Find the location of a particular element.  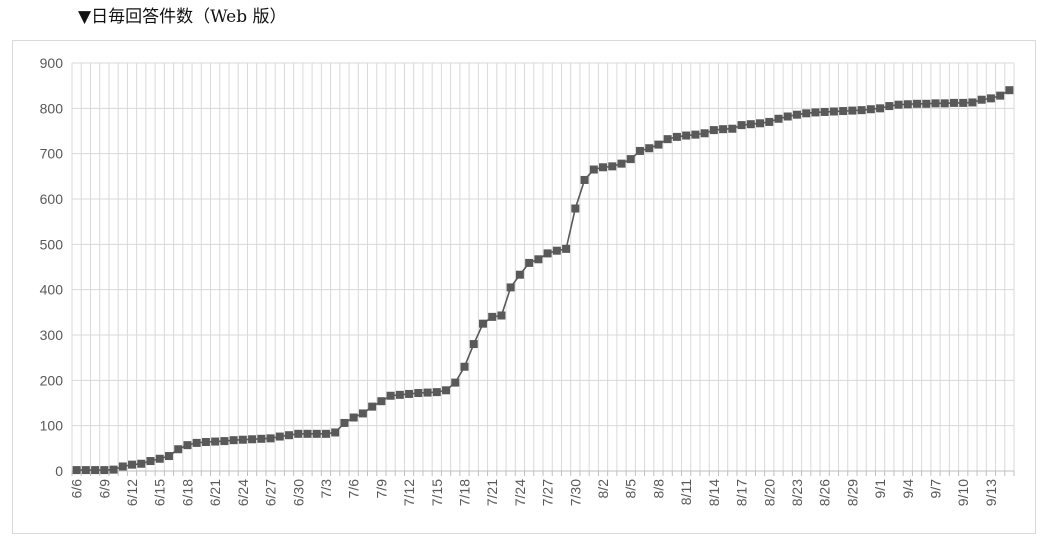

x-tick-label: 6/30 is located at coordinates (298, 492).